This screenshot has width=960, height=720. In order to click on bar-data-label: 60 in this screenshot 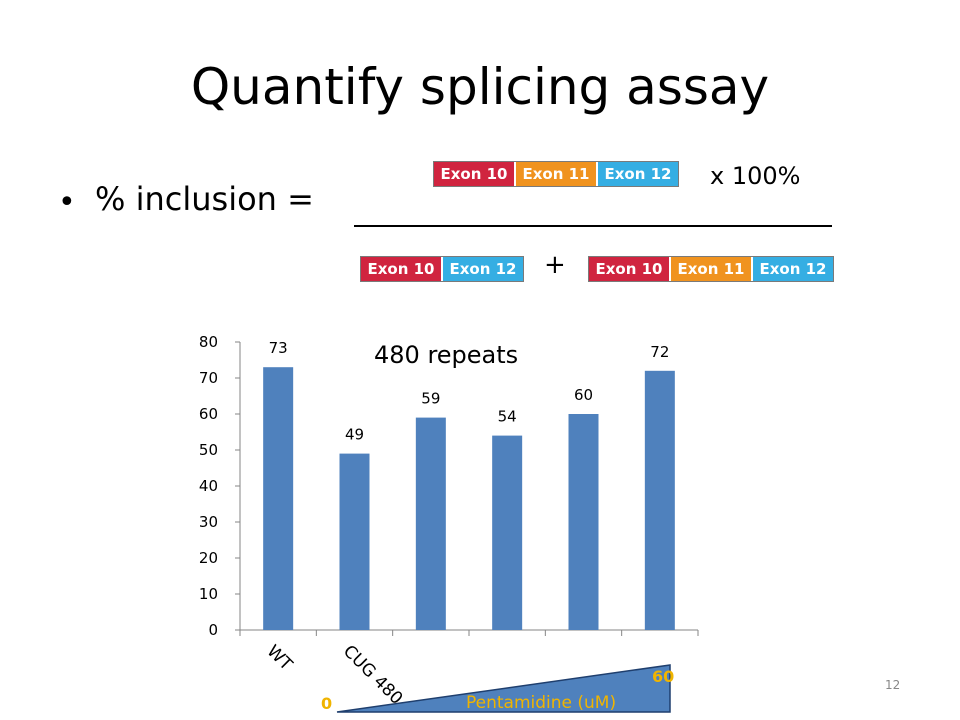, I will do `click(583, 395)`.